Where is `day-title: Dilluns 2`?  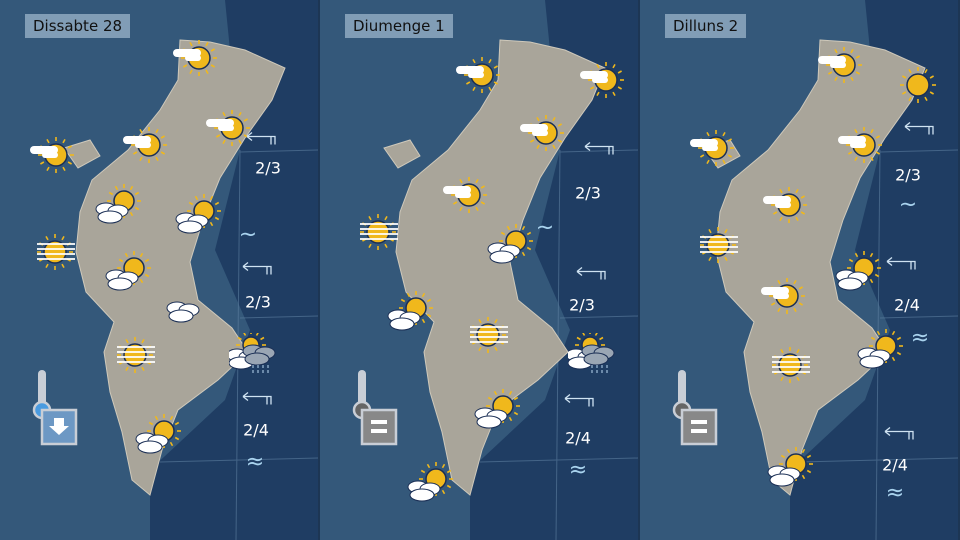 day-title: Dilluns 2 is located at coordinates (706, 26).